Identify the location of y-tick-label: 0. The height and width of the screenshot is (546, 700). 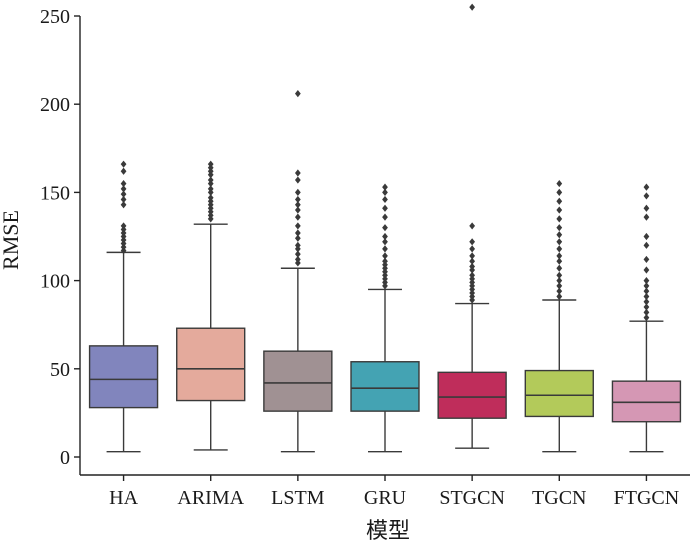
(65, 458).